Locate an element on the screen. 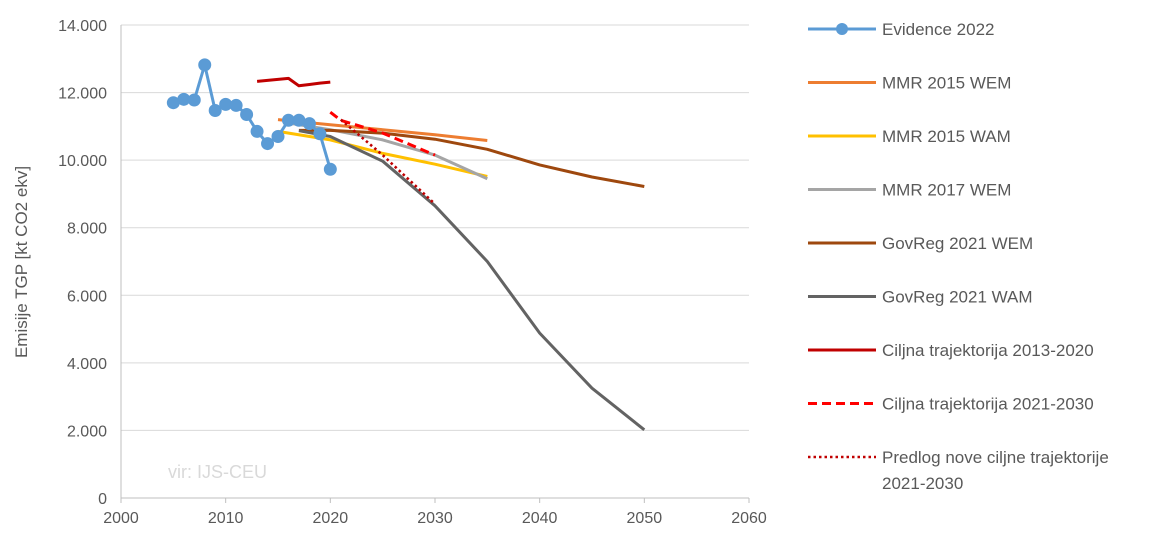 The image size is (1153, 533). legend-label: GovReg 2021 WAM is located at coordinates (957, 297).